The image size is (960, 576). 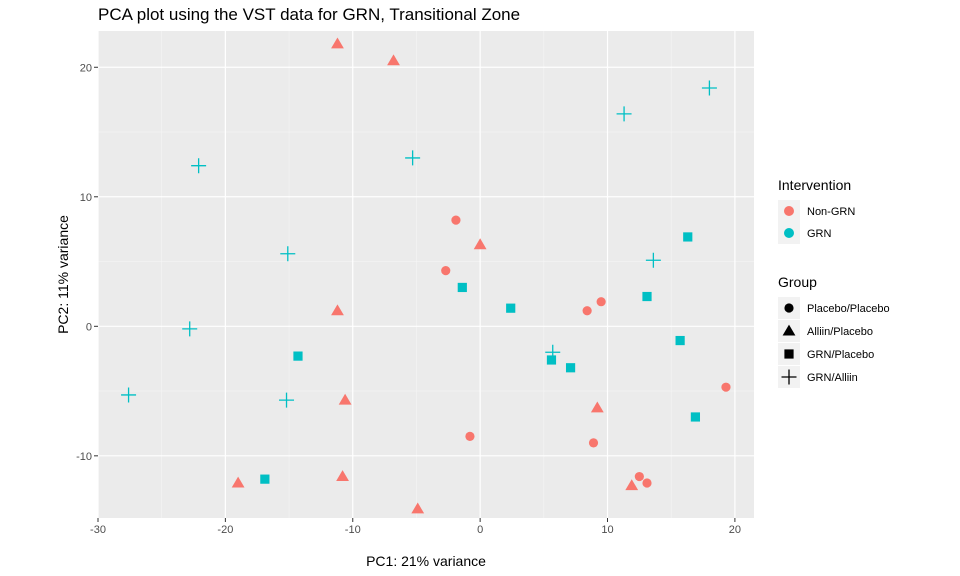 What do you see at coordinates (225, 530) in the screenshot?
I see `x-tick-label: -20` at bounding box center [225, 530].